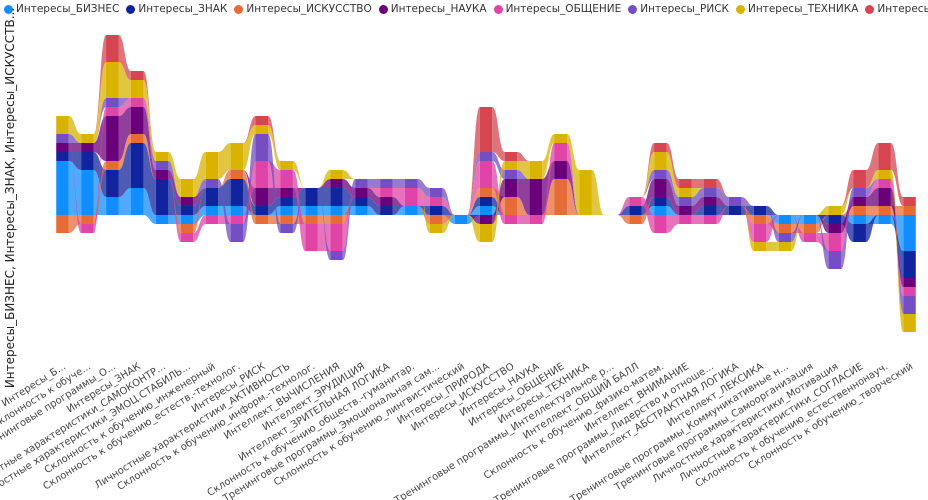 The image size is (928, 500). What do you see at coordinates (563, 9) in the screenshot?
I see `legend-label: Интересы_ОБЩЕНИЕ` at bounding box center [563, 9].